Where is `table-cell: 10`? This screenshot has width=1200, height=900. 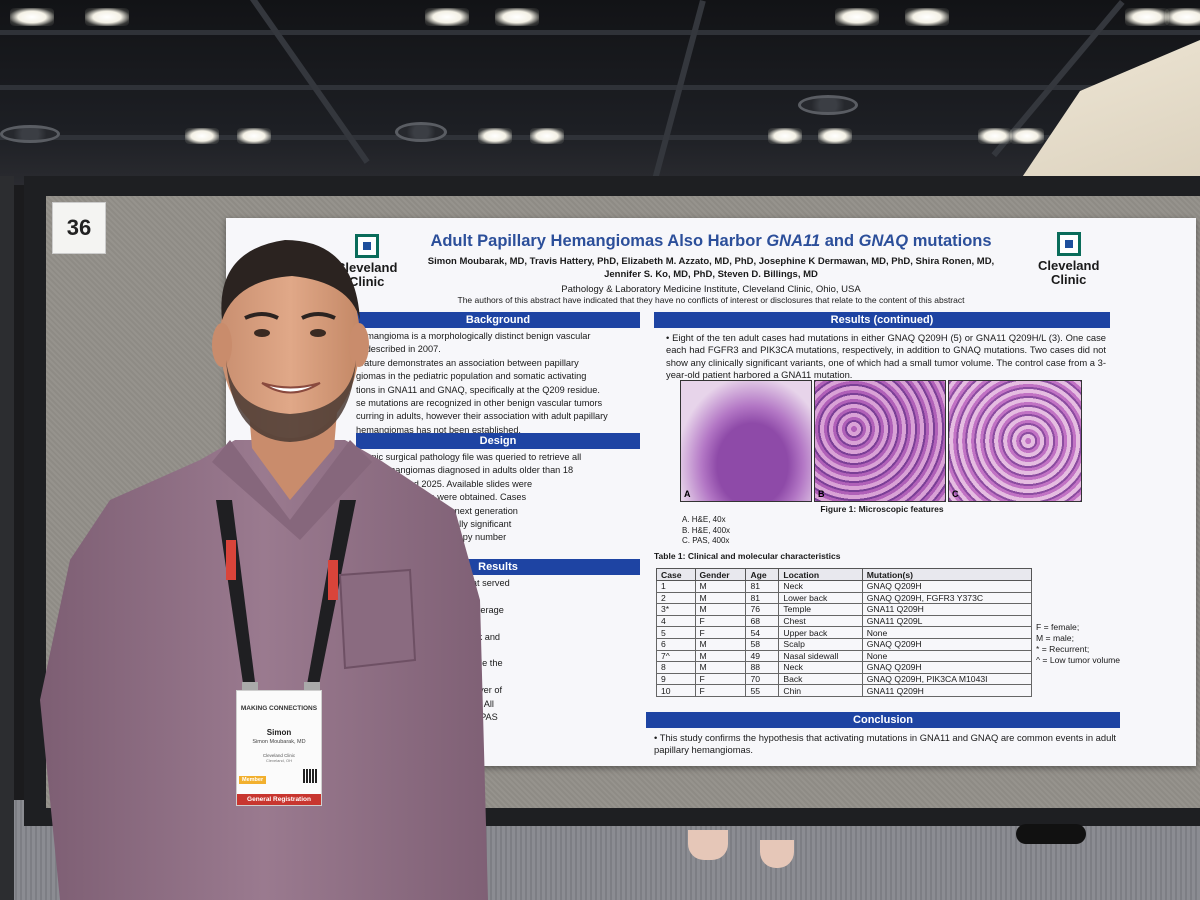 table-cell: 10 is located at coordinates (676, 690).